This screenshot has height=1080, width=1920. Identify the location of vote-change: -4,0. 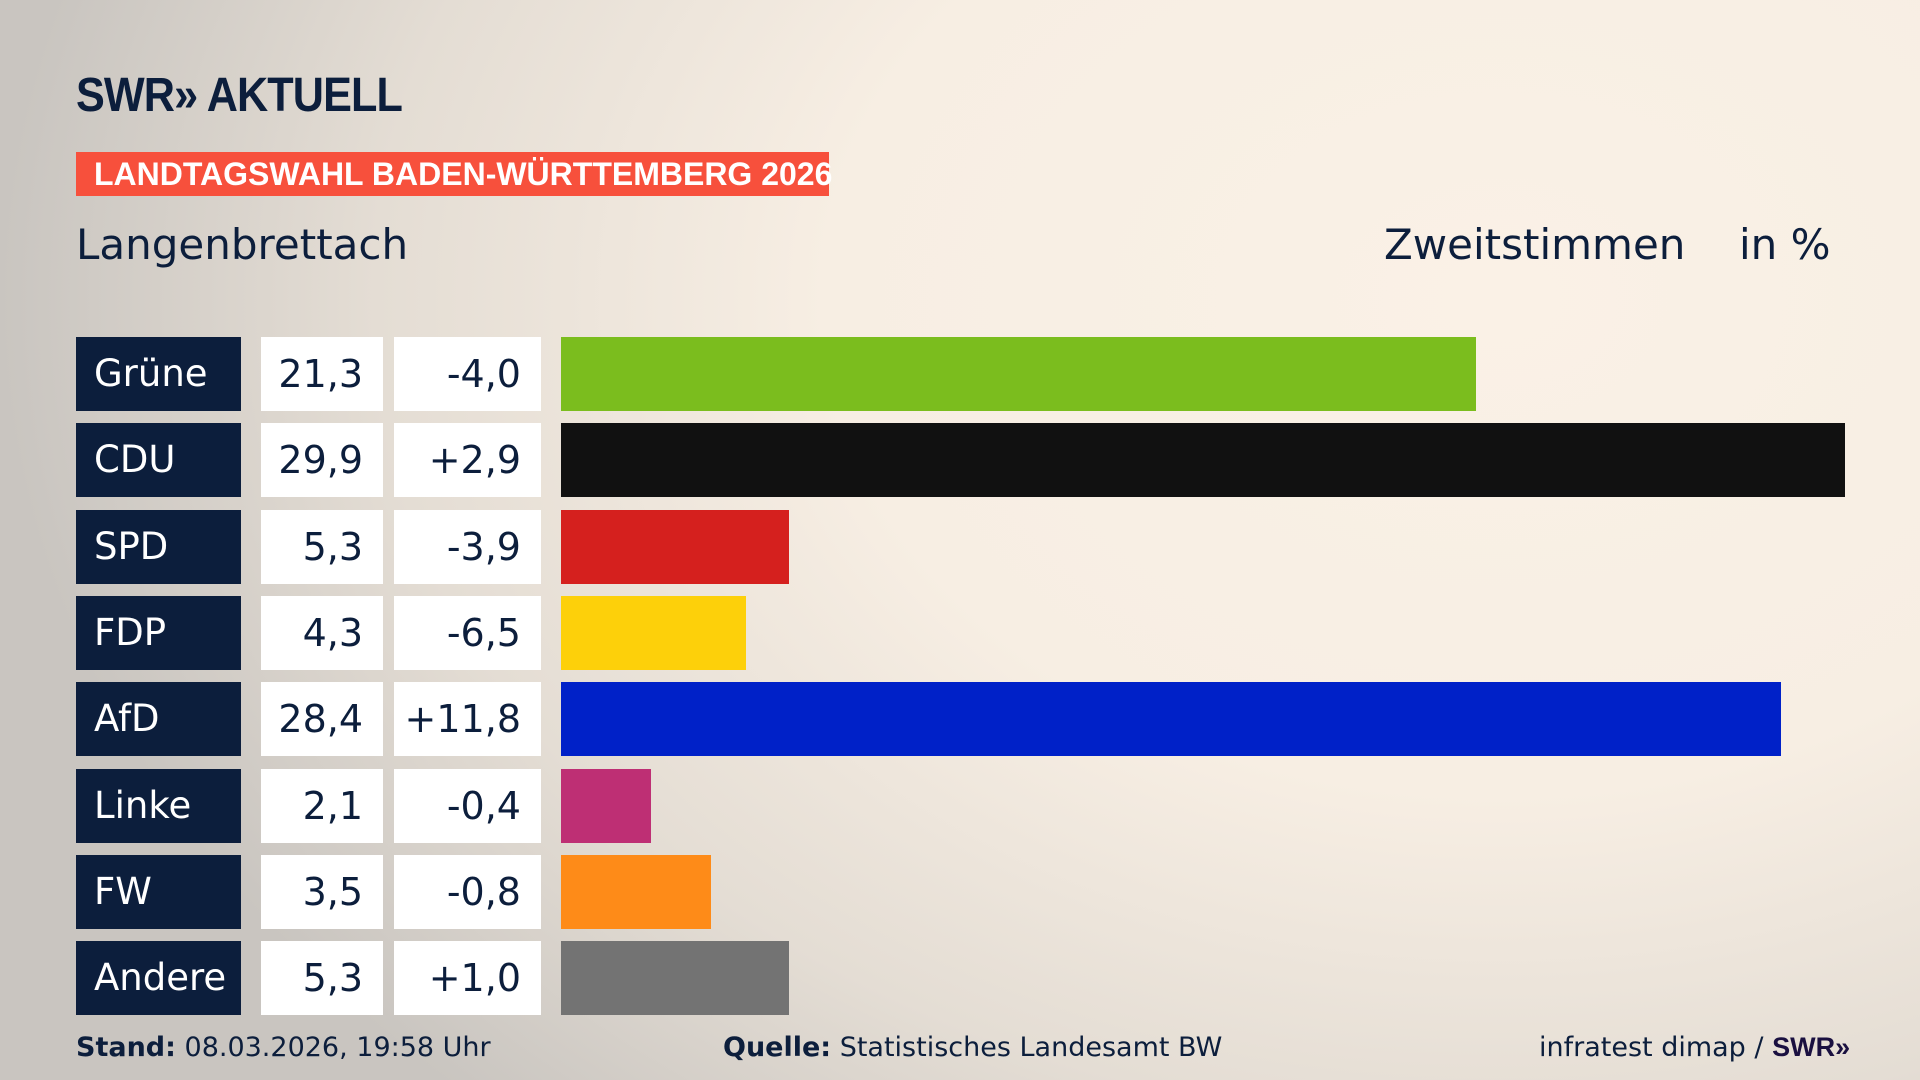
(467, 374).